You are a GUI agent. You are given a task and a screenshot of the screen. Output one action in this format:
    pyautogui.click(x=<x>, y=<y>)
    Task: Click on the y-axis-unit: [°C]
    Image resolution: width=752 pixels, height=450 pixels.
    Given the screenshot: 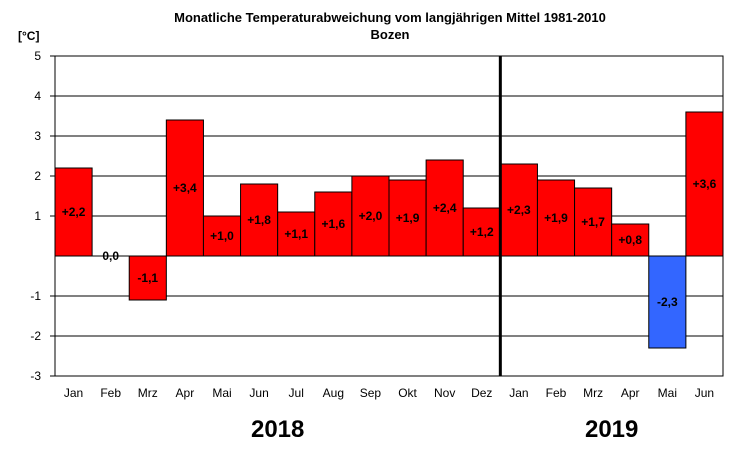 What is the action you would take?
    pyautogui.click(x=28, y=36)
    